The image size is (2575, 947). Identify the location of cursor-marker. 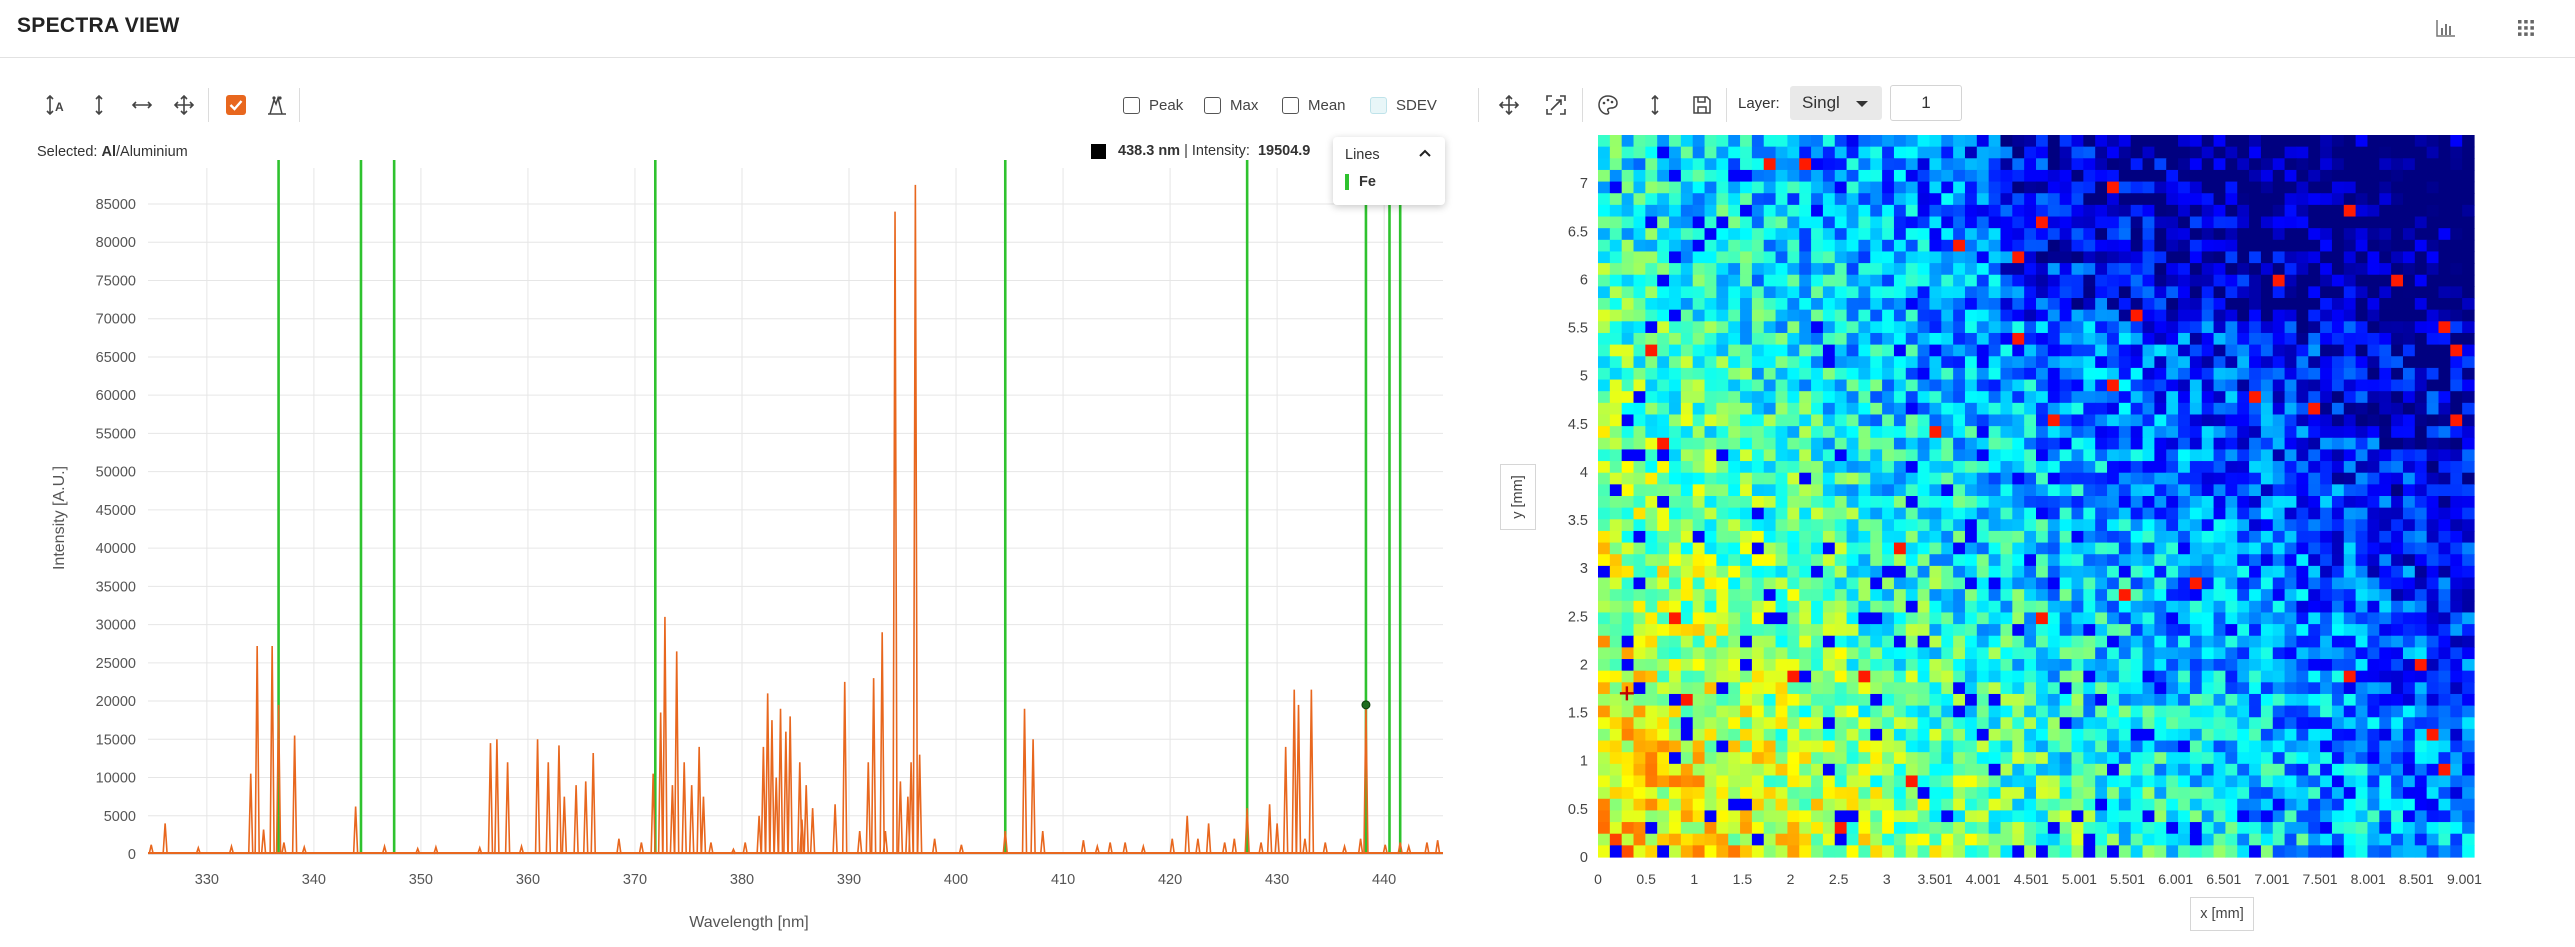
(1366, 705).